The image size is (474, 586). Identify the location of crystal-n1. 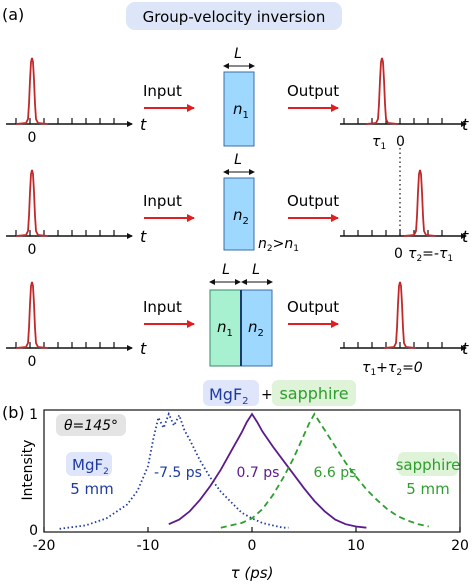
(239, 109).